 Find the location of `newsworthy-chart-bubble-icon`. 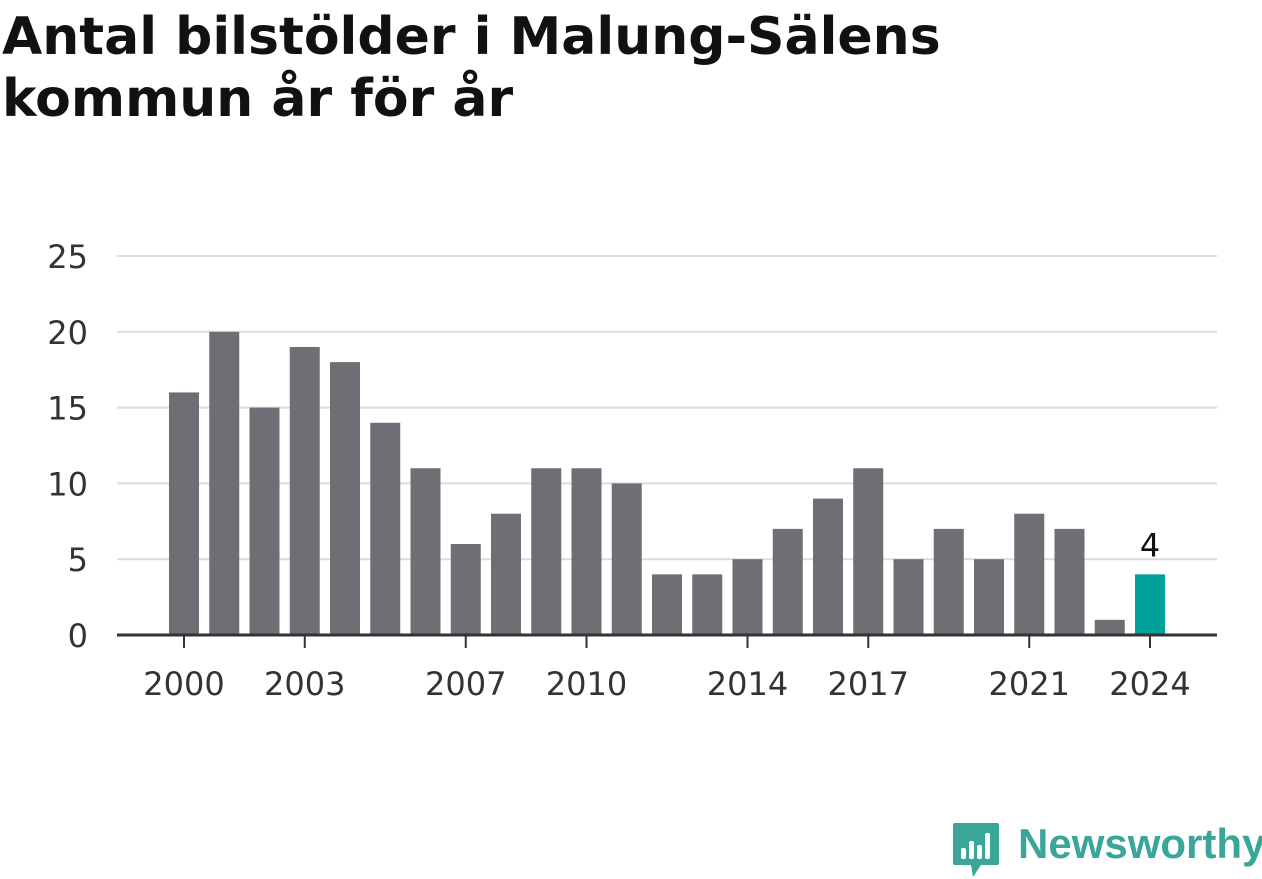

newsworthy-chart-bubble-icon is located at coordinates (976, 850).